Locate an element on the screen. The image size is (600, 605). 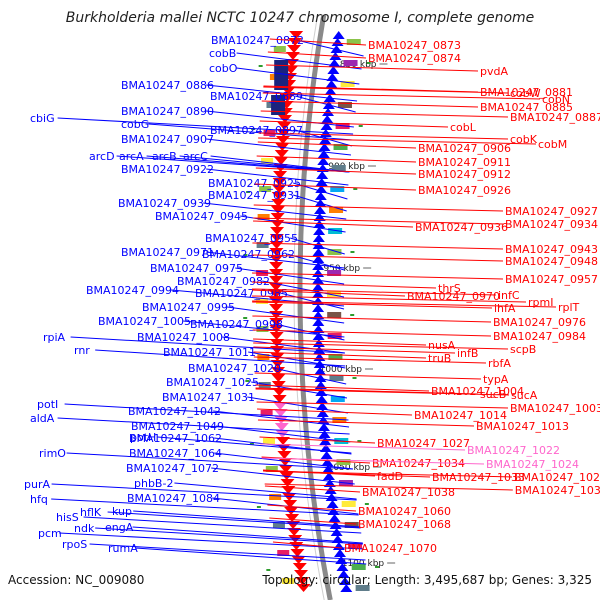
gene-label-right: BMA10247_1068 is located at coordinates (404, 524).